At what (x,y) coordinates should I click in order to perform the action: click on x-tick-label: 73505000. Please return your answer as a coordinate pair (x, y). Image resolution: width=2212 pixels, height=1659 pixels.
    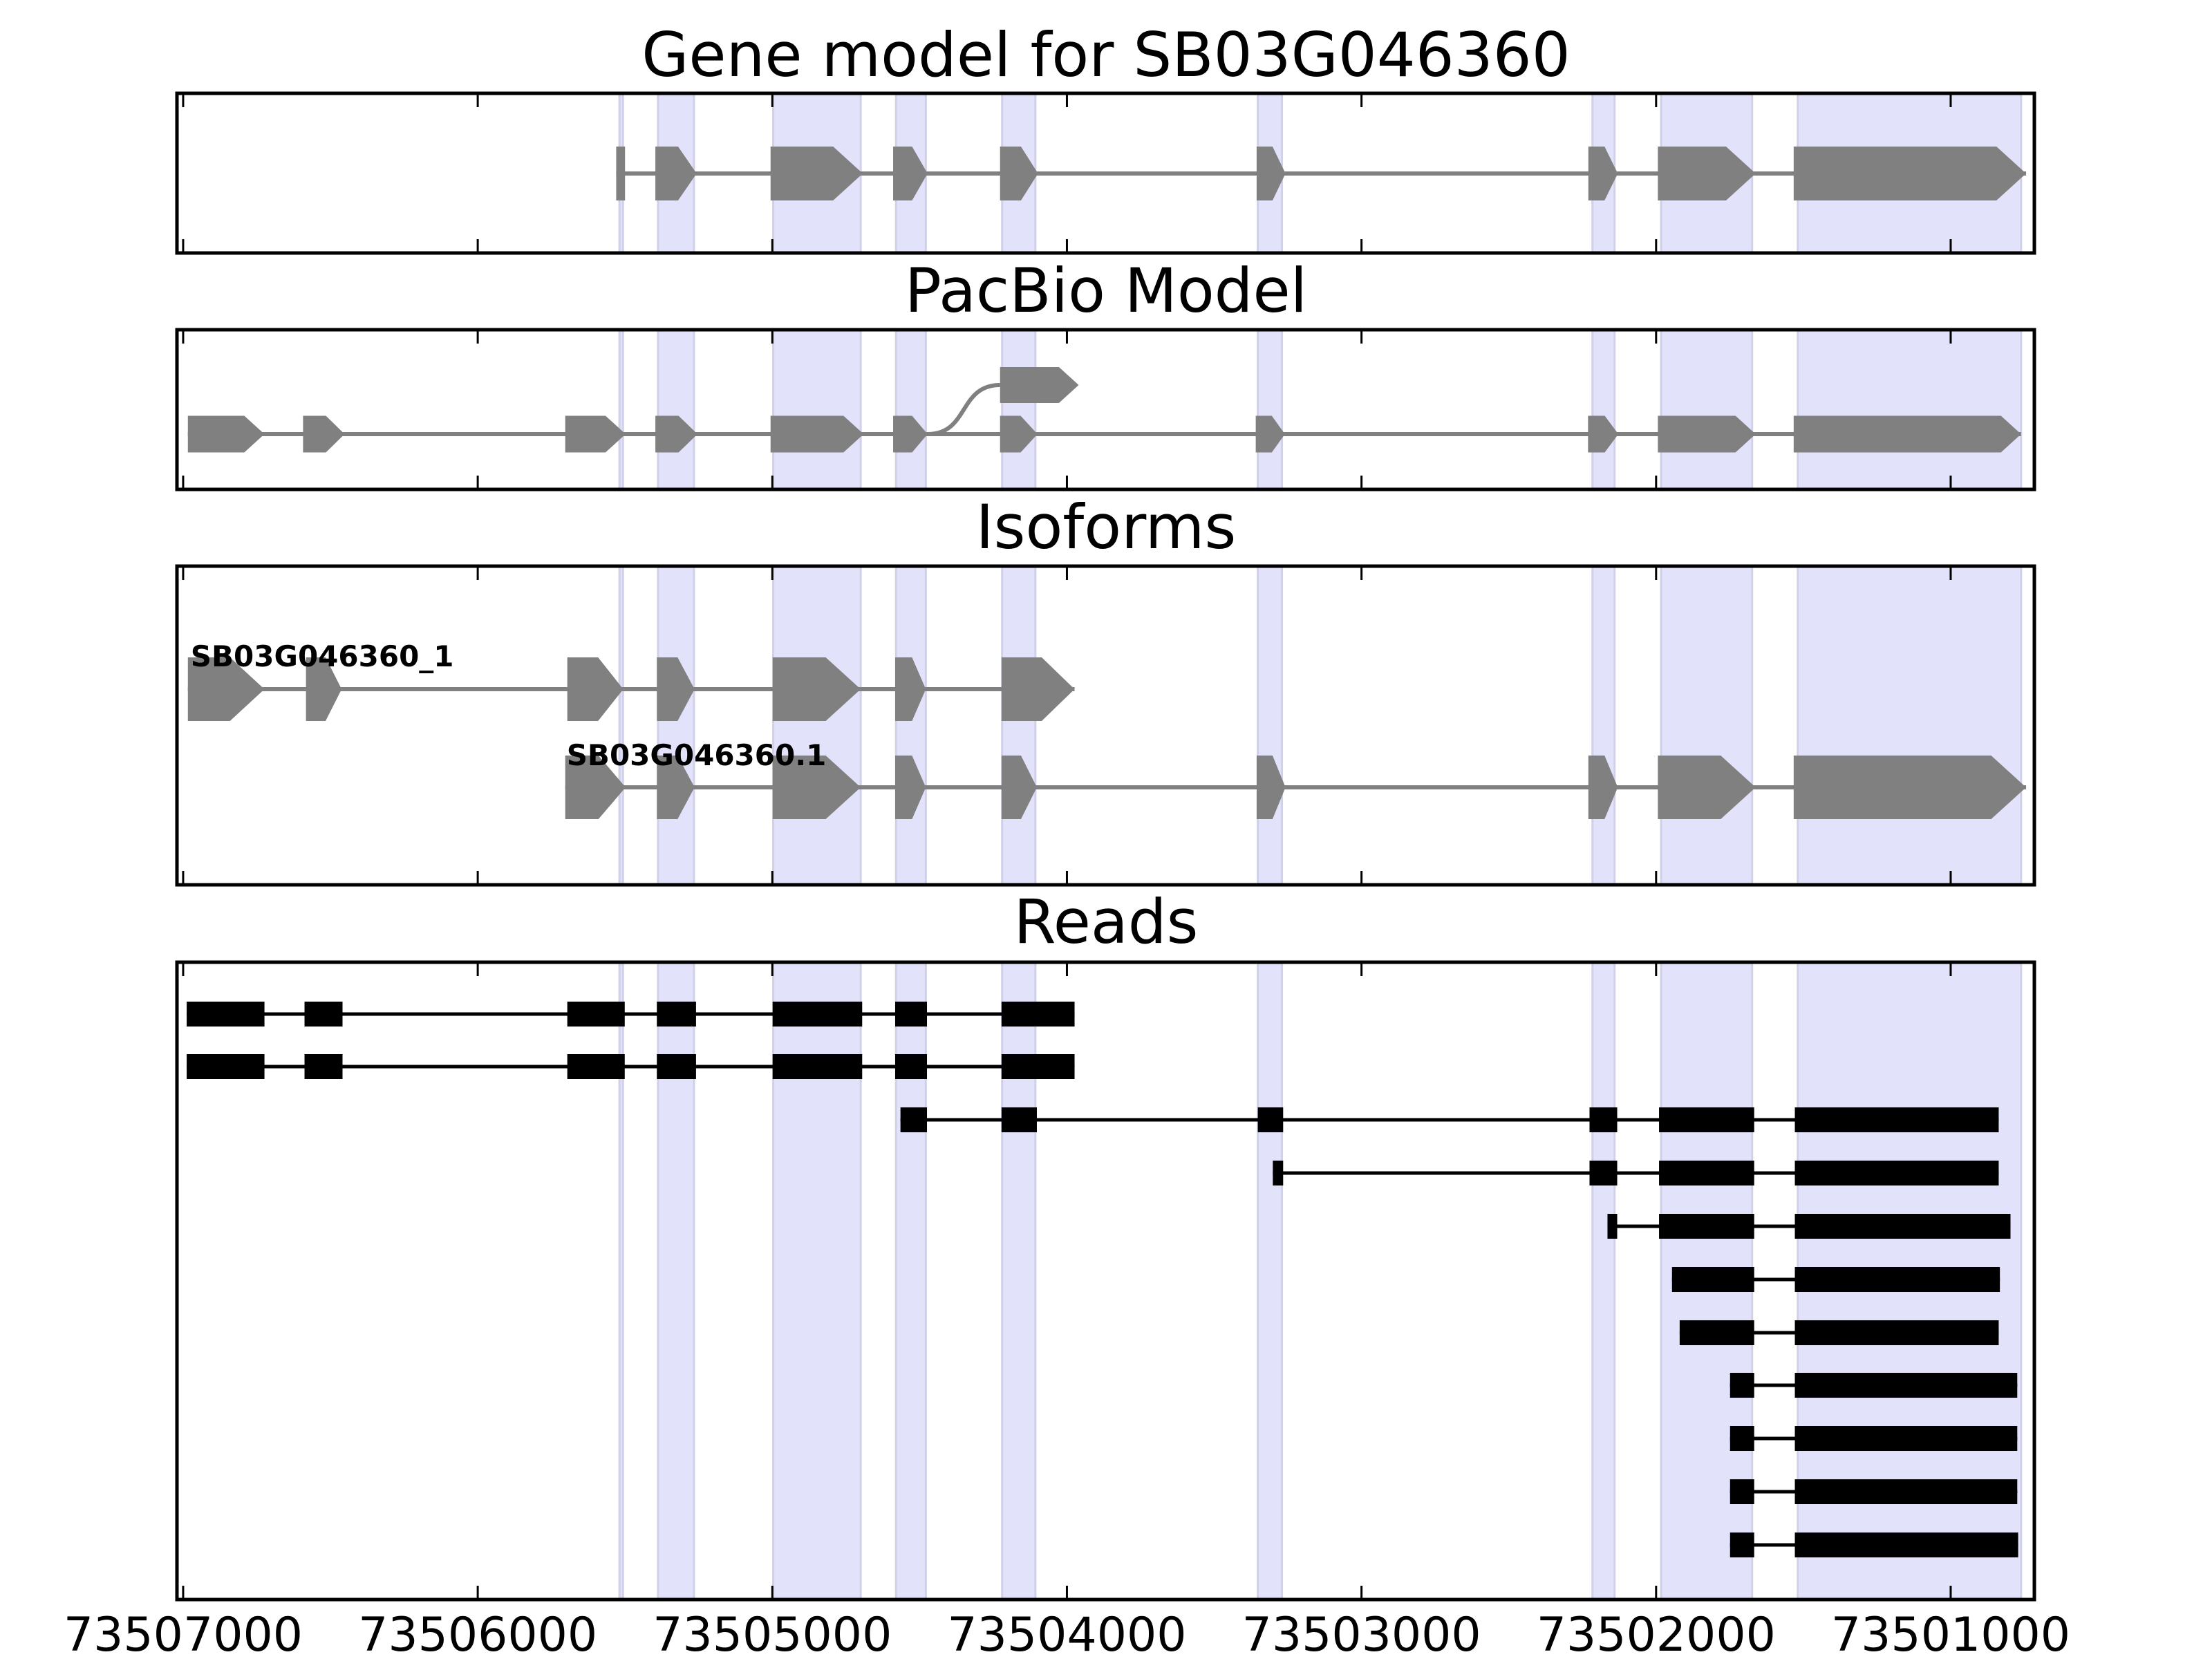
    Looking at the image, I should click on (772, 1633).